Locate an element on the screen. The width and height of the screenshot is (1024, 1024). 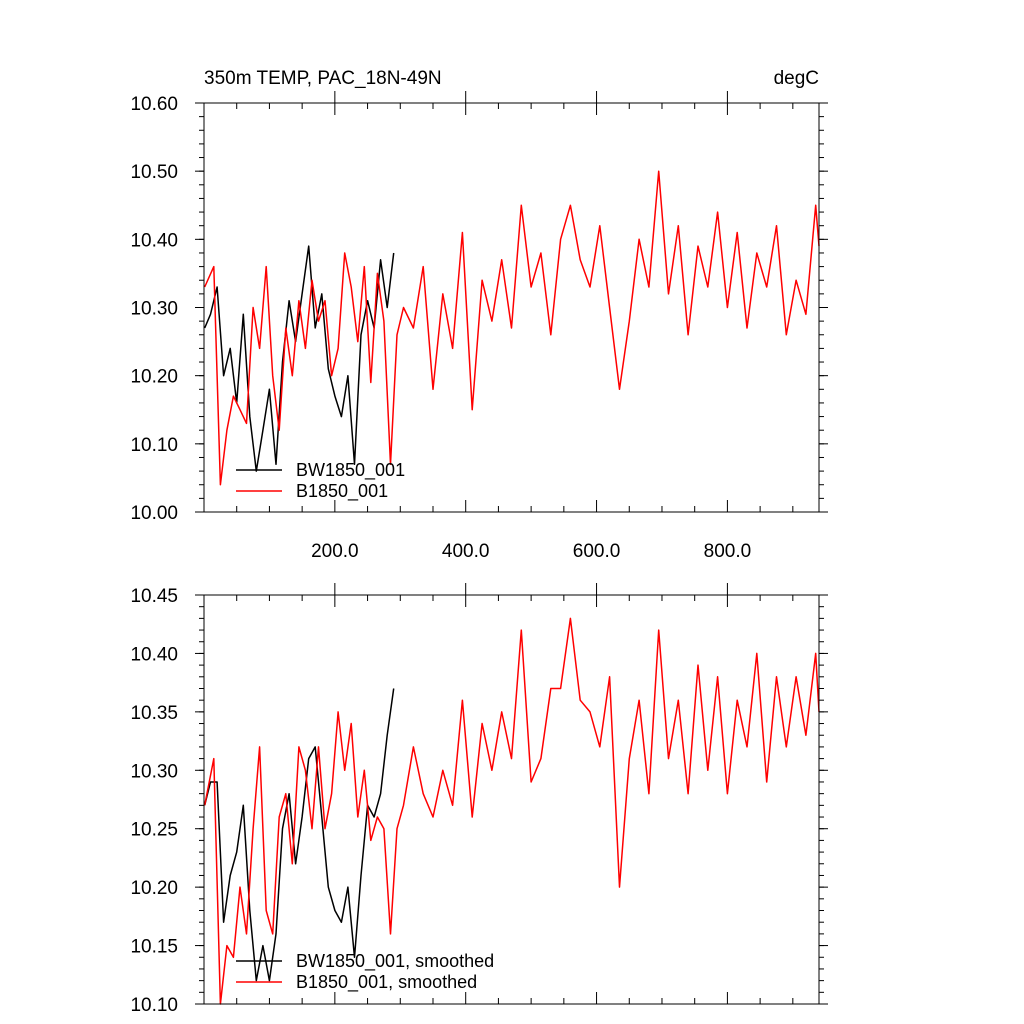
y-tick-label: 10.60 is located at coordinates (154, 104).